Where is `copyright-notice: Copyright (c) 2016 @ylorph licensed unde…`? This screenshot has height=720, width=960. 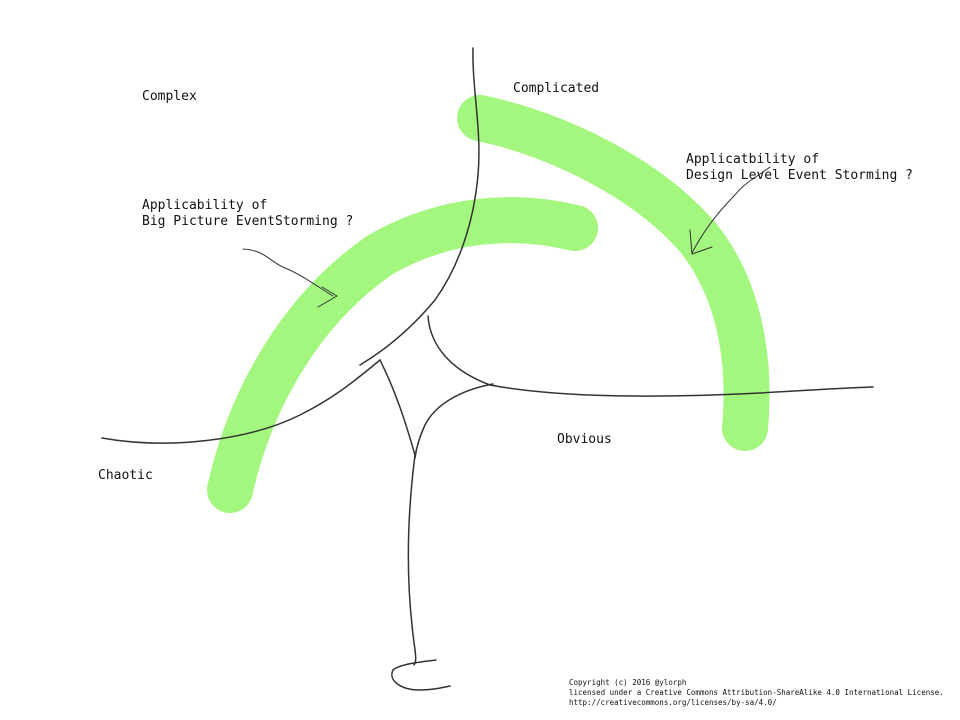
copyright-notice: Copyright (c) 2016 @ylorph licensed unde… is located at coordinates (756, 693).